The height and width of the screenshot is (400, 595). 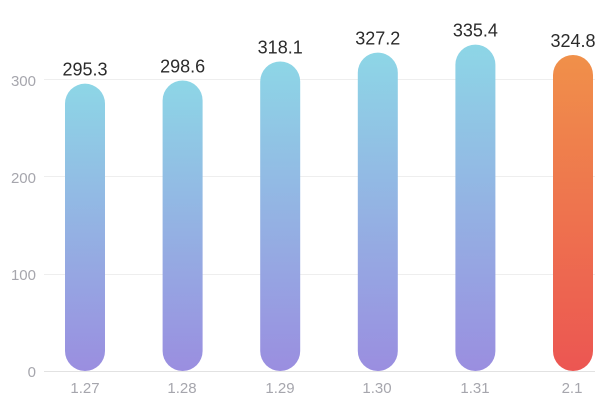 I want to click on value-label: 327.2, so click(x=377, y=39).